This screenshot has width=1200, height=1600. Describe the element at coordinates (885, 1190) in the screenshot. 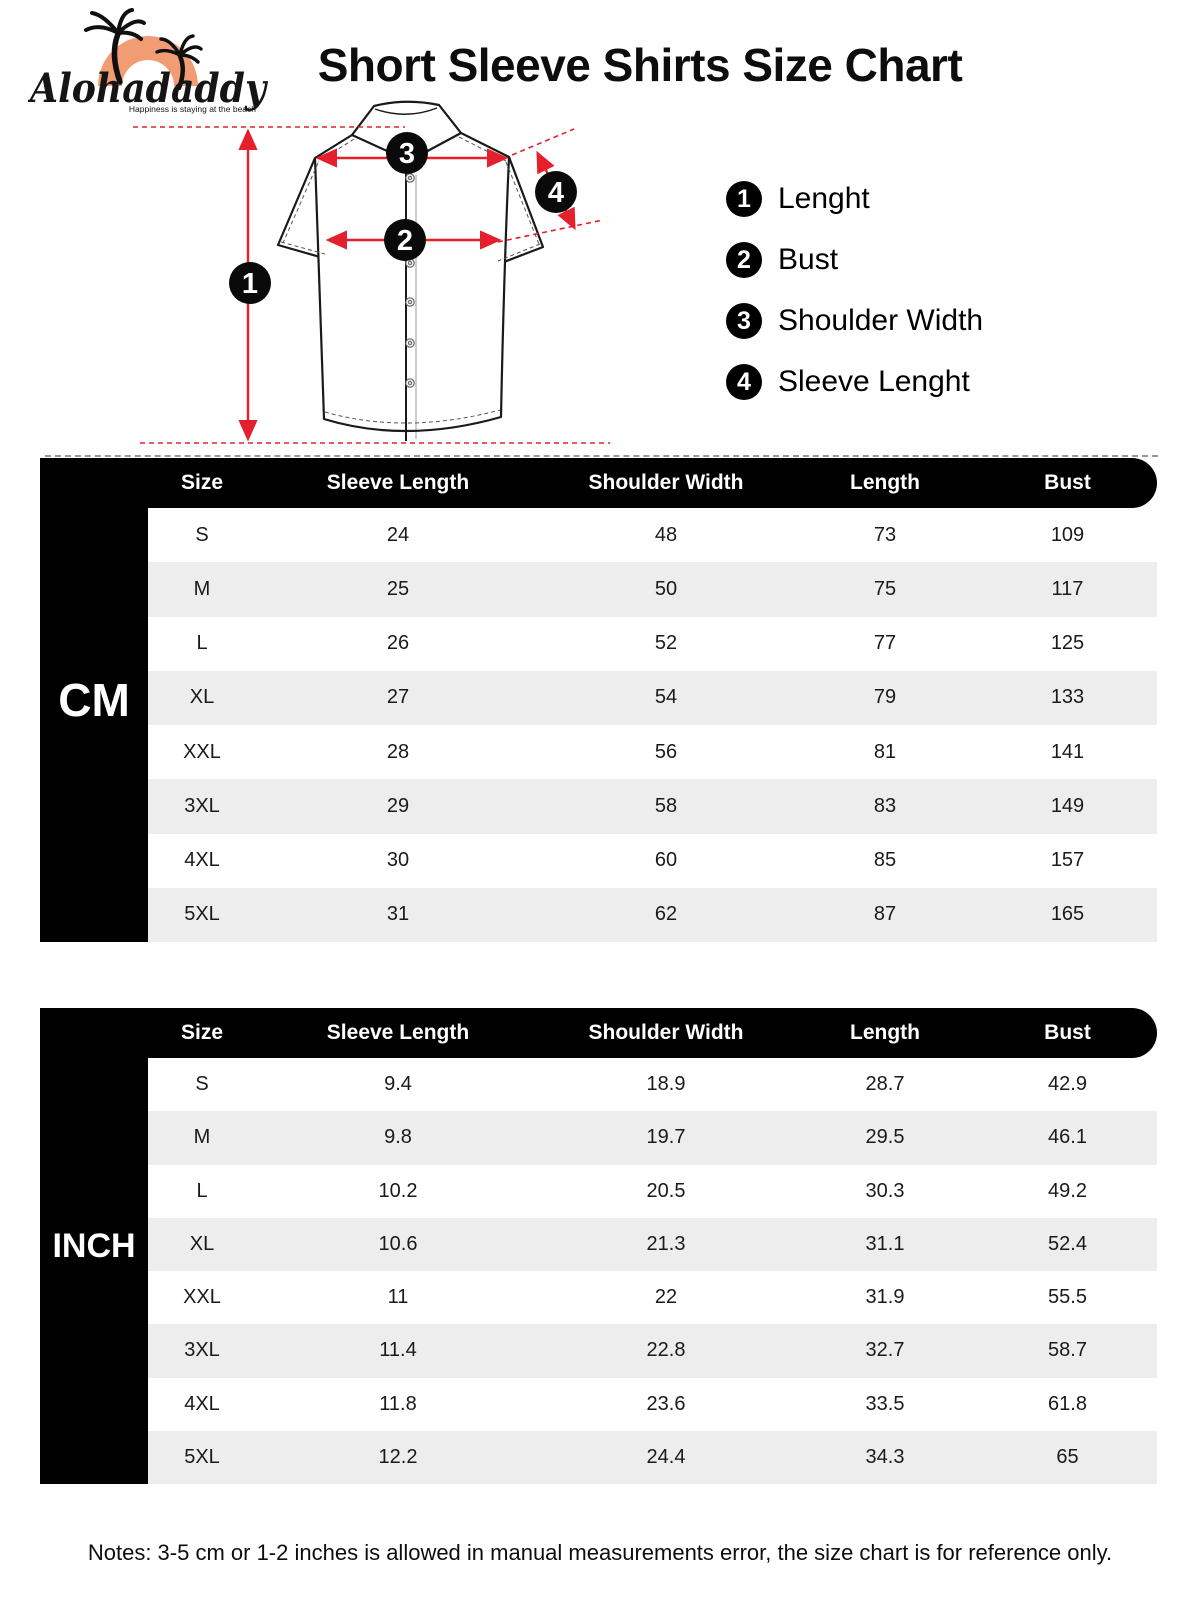

I see `table-cell: 30.3` at that location.